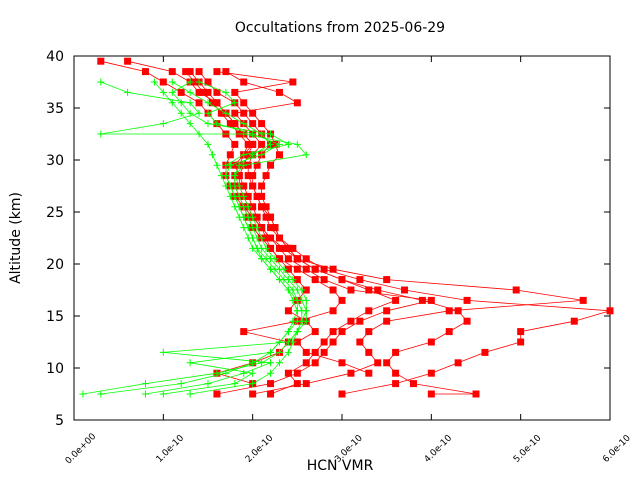 Image resolution: width=640 pixels, height=480 pixels. I want to click on y-tick-label: 25, so click(55, 213).